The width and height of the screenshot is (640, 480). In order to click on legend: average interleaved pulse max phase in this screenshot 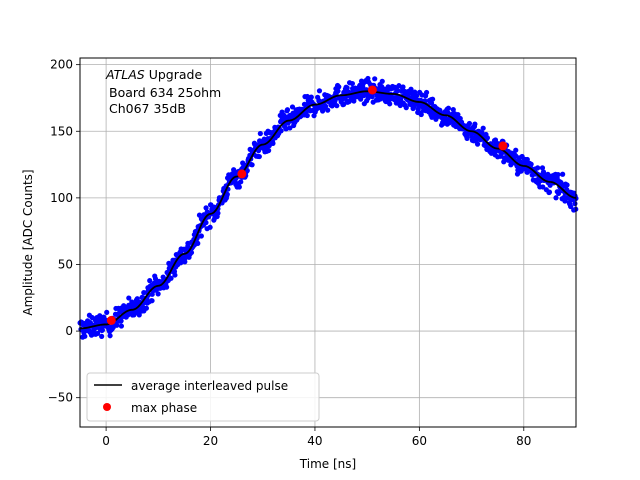, I will do `click(203, 397)`.